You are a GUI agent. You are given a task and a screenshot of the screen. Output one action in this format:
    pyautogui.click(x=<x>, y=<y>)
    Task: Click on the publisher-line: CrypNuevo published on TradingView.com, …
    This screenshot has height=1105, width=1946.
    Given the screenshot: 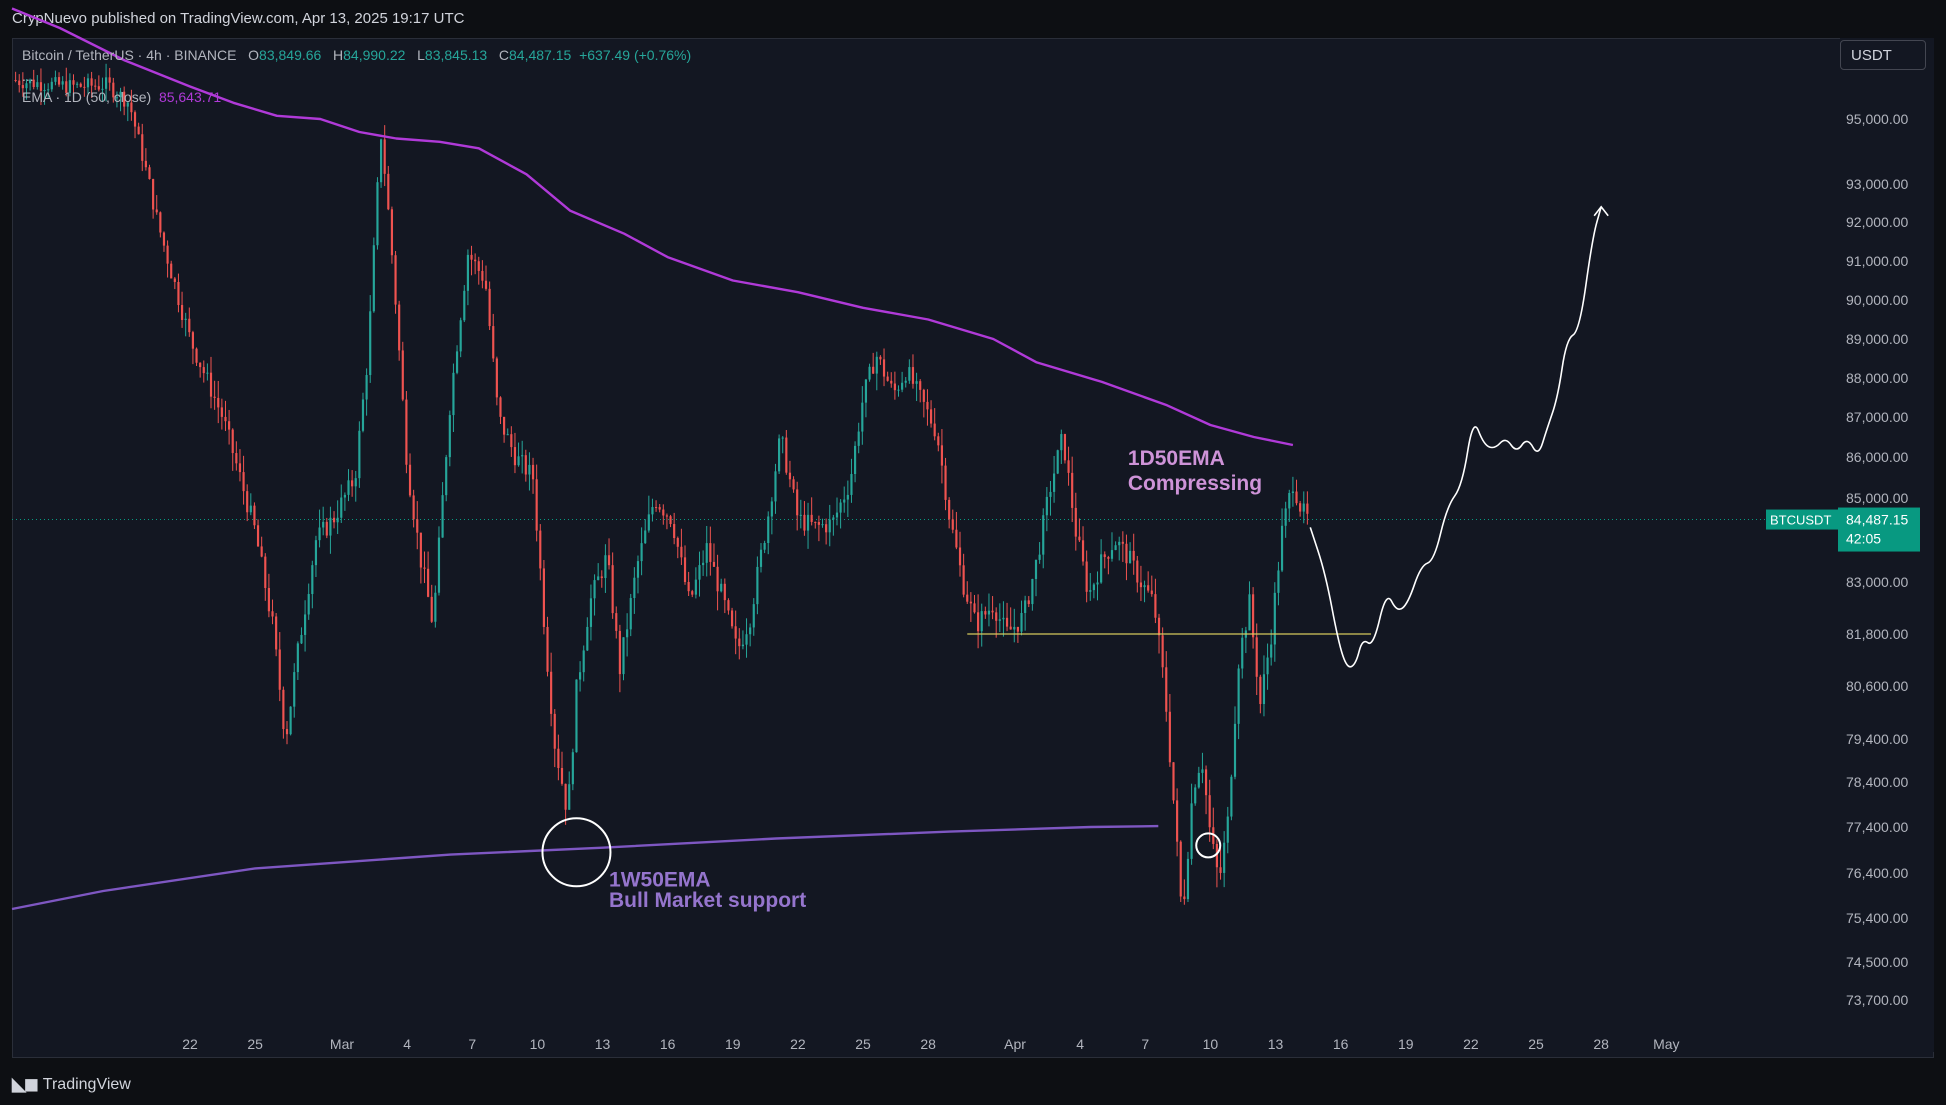 What is the action you would take?
    pyautogui.click(x=238, y=18)
    